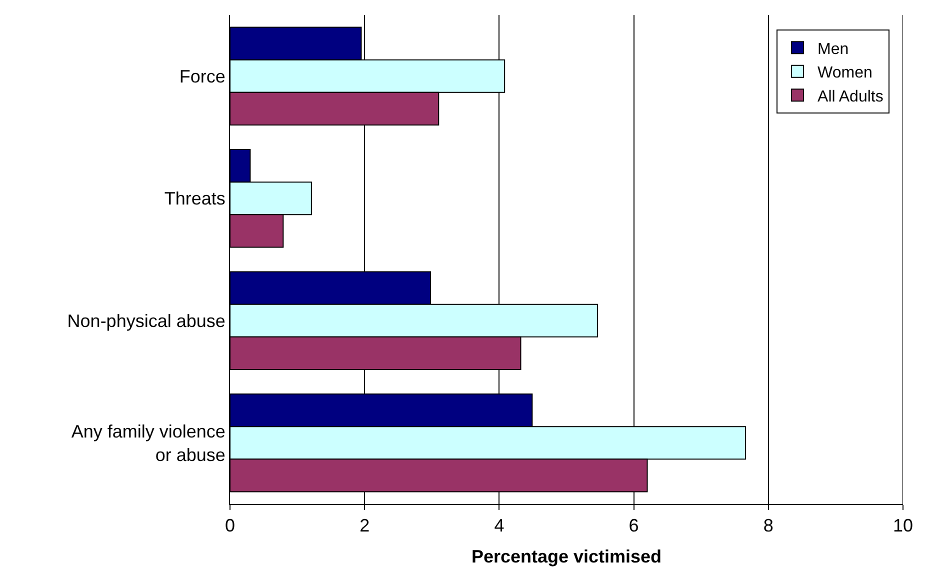 This screenshot has width=925, height=575. I want to click on x-tick-label: 10, so click(903, 526).